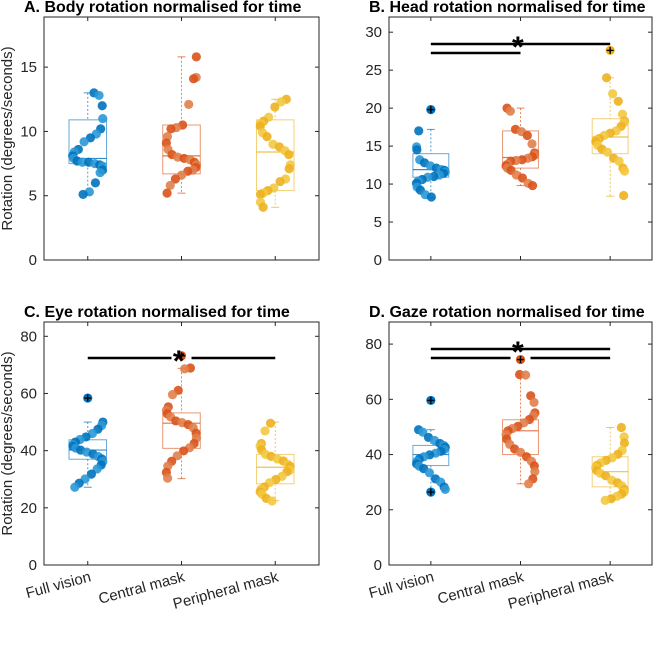  I want to click on panel-title-body: A. Body rotation normalised for time, so click(162, 8).